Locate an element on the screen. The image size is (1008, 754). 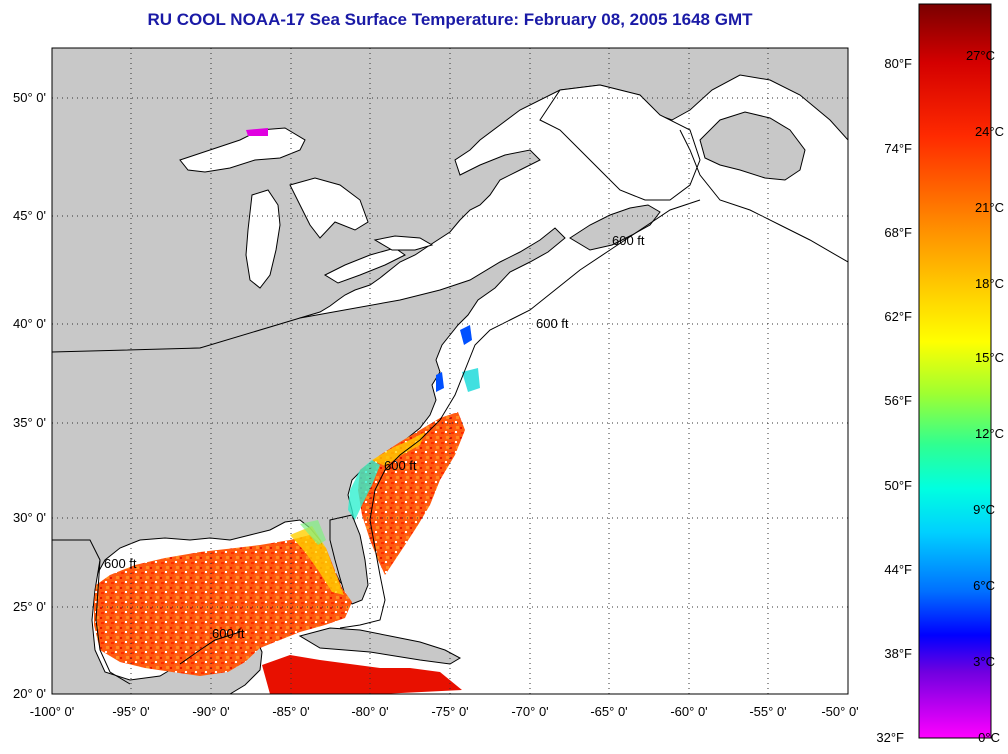
contour-label-3: 600 ft is located at coordinates (400, 465).